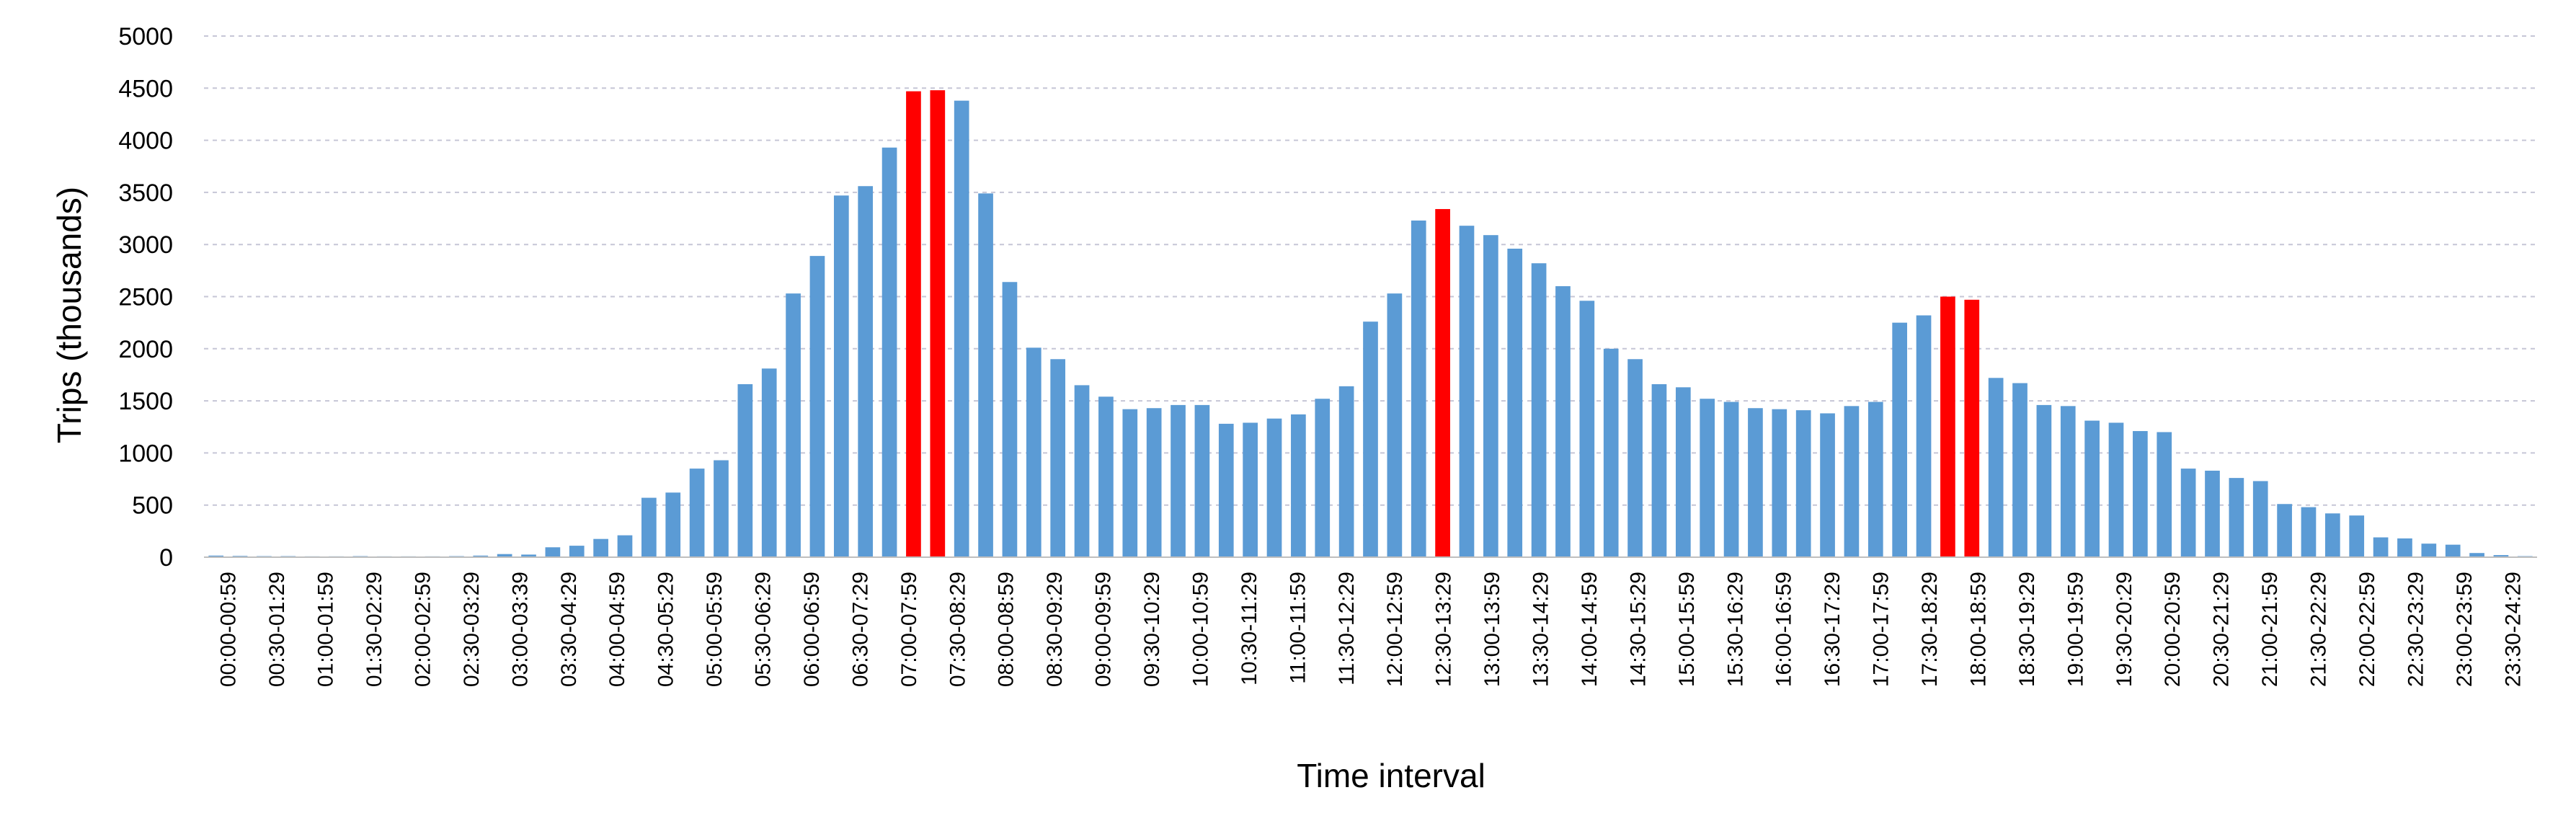 Image resolution: width=2576 pixels, height=821 pixels. What do you see at coordinates (1492, 629) in the screenshot?
I see `x-tick-label: 13:00-13:59` at bounding box center [1492, 629].